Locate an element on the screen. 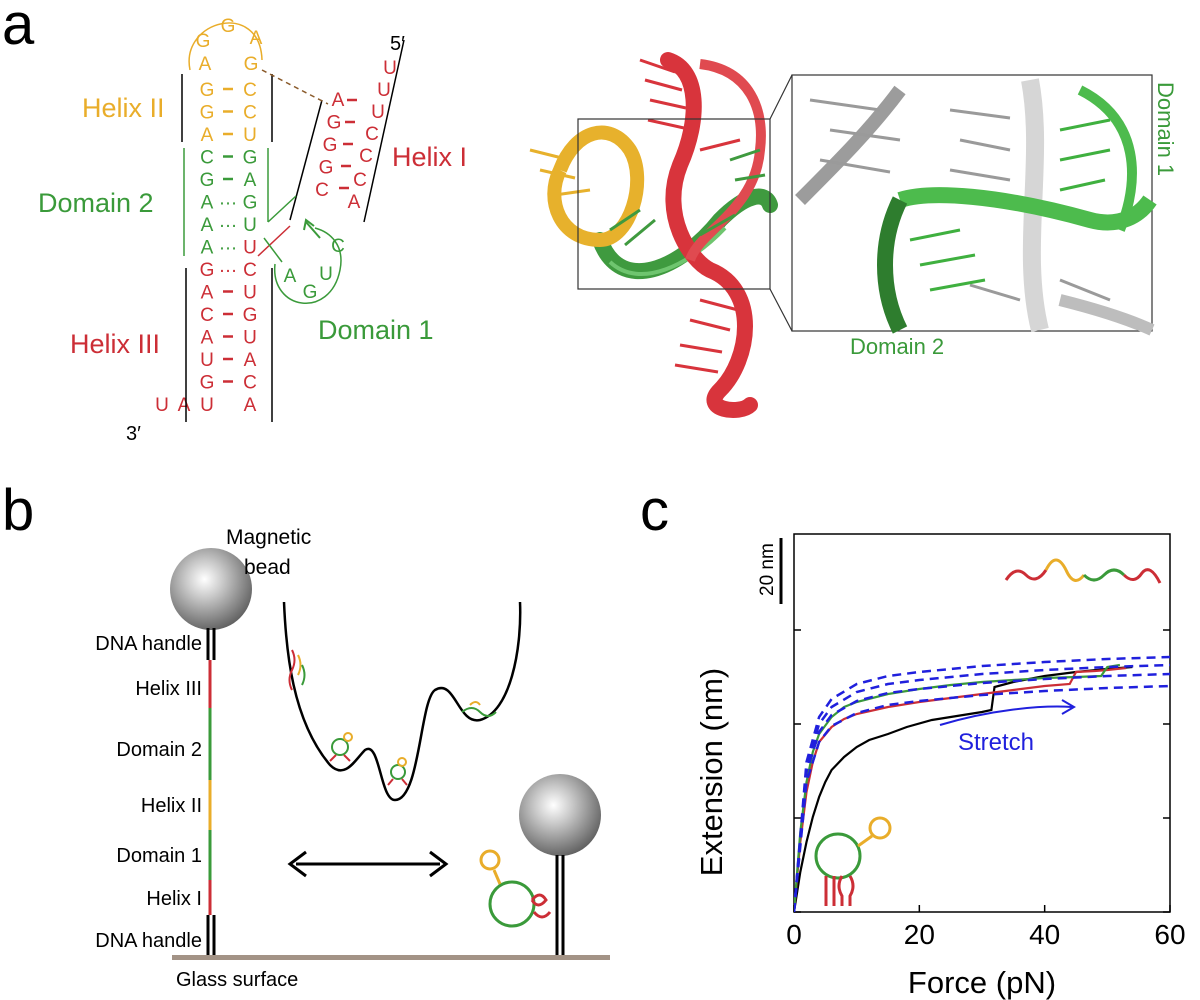 The width and height of the screenshot is (1200, 1000). hairpin-loop-arc is located at coordinates (225, 46).